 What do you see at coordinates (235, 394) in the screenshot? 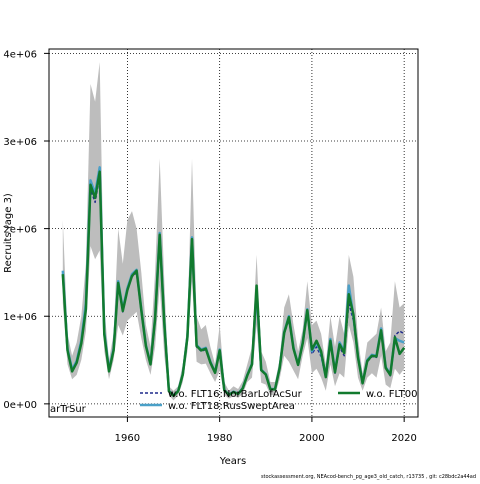
I see `legend-label-w-o-flt16-norbarlofacsur: w.o. FLT16:NorBarLofAcSur` at bounding box center [235, 394].